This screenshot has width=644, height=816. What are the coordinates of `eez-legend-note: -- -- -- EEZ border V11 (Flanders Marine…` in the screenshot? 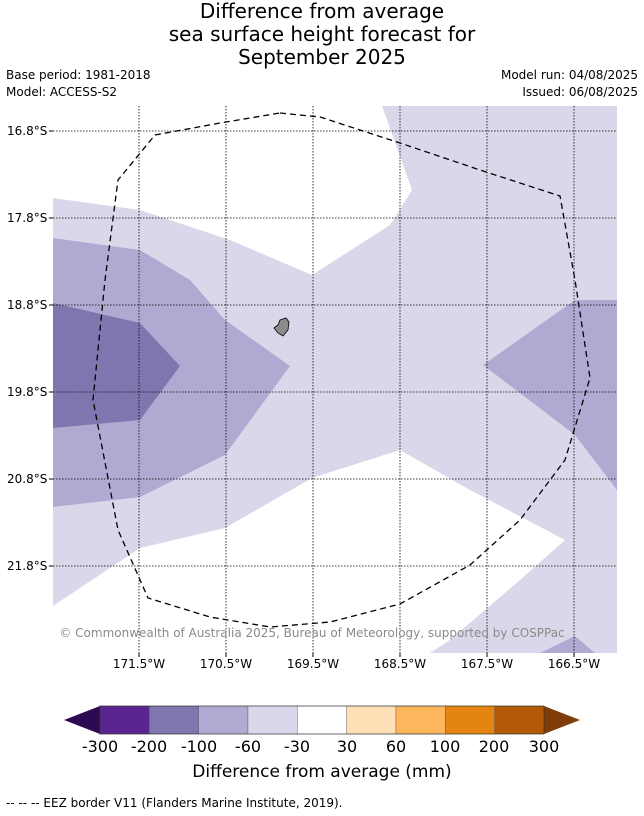 It's located at (174, 803).